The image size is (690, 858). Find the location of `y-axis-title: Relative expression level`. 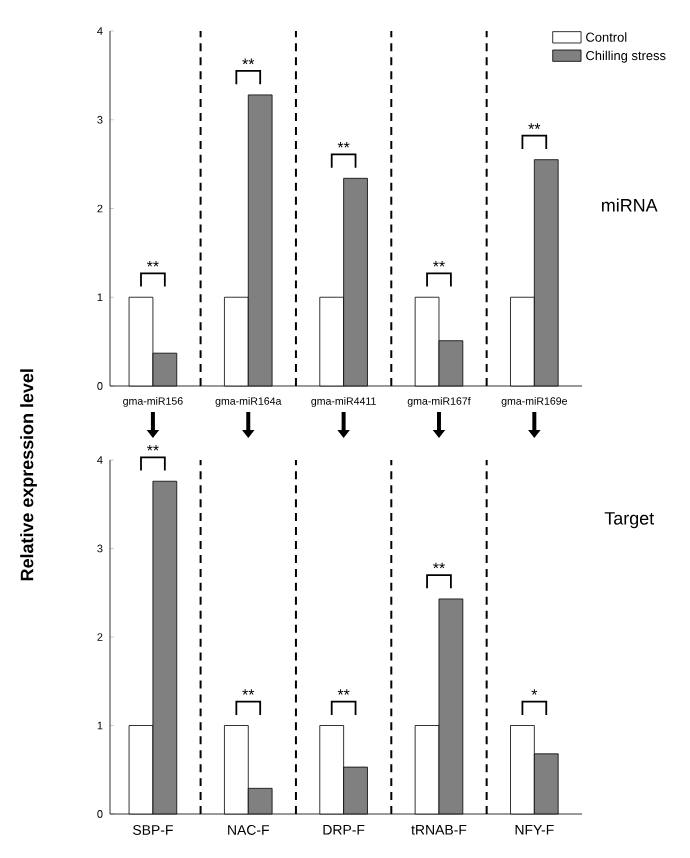

y-axis-title: Relative expression level is located at coordinates (28, 475).